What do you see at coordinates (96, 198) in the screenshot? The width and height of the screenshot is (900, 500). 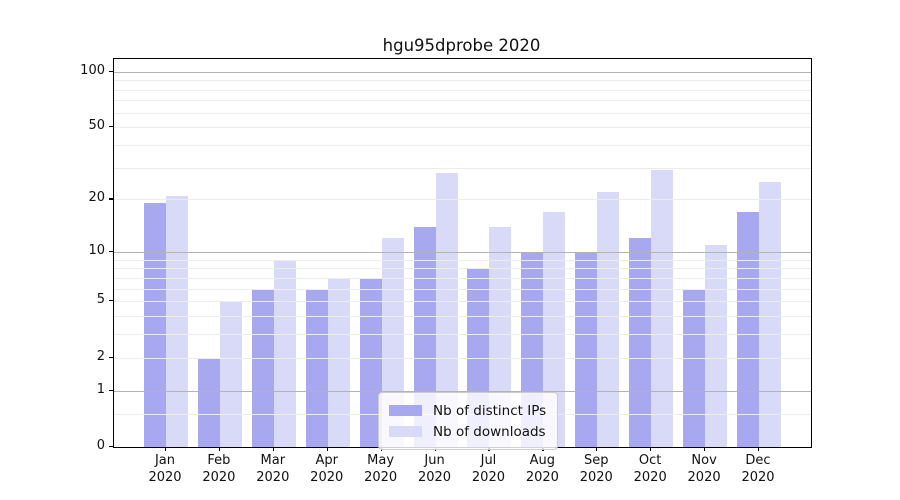 I see `y-tick-label-20: 20` at bounding box center [96, 198].